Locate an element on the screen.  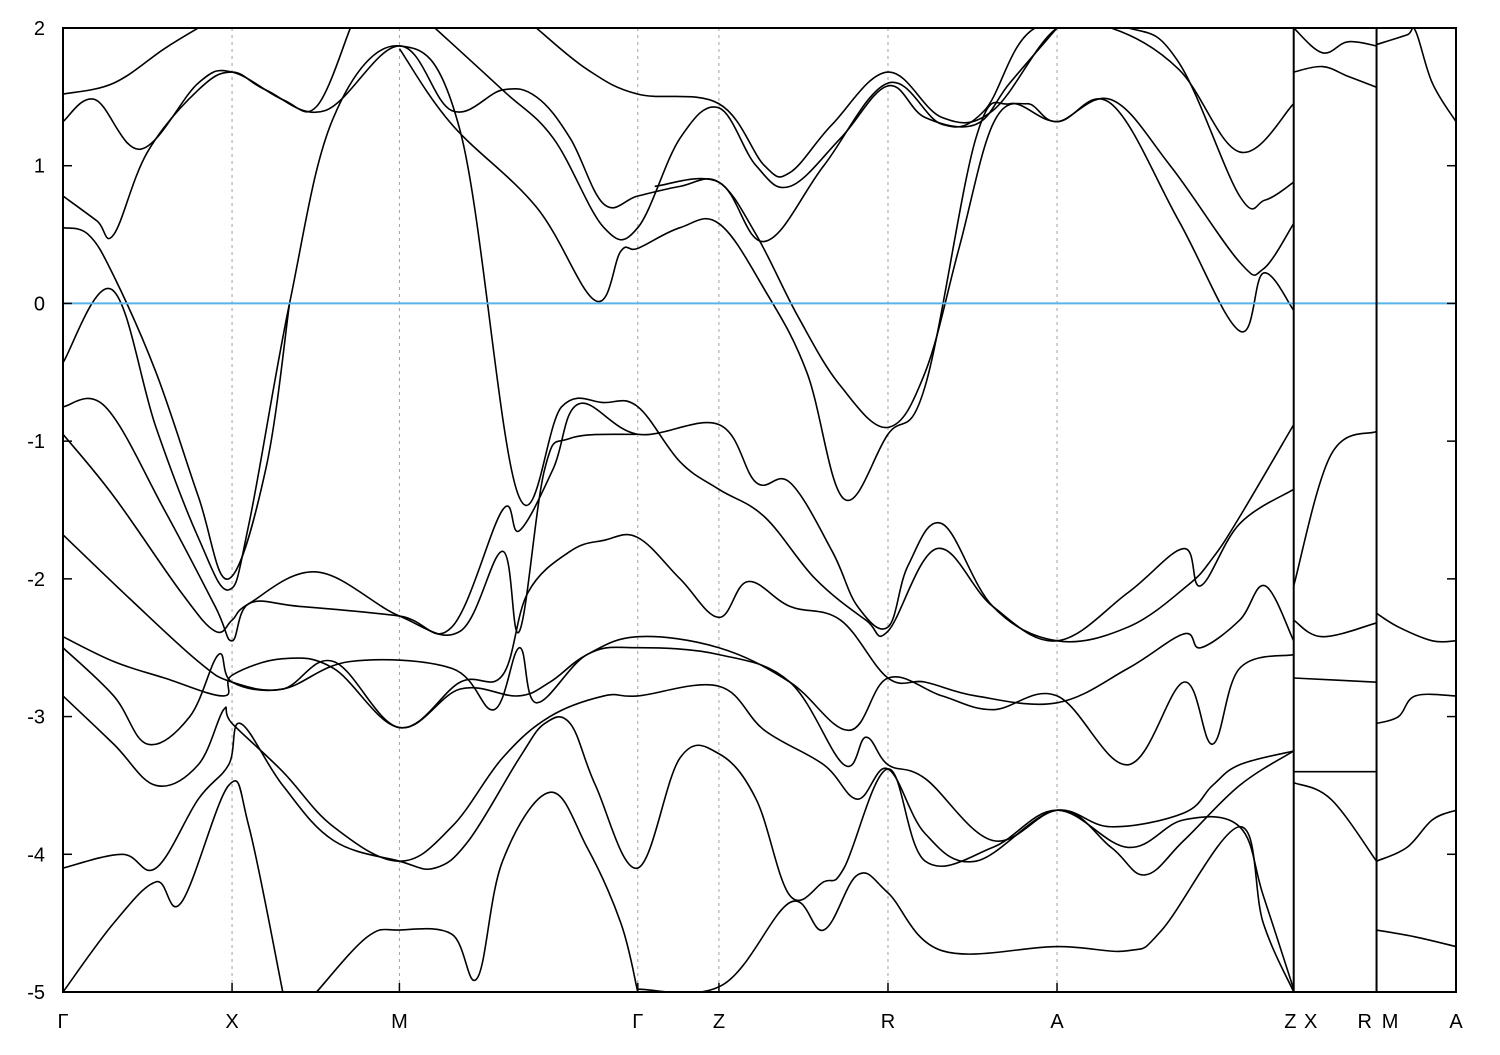
y-tick-label: -2 is located at coordinates (36, 580).